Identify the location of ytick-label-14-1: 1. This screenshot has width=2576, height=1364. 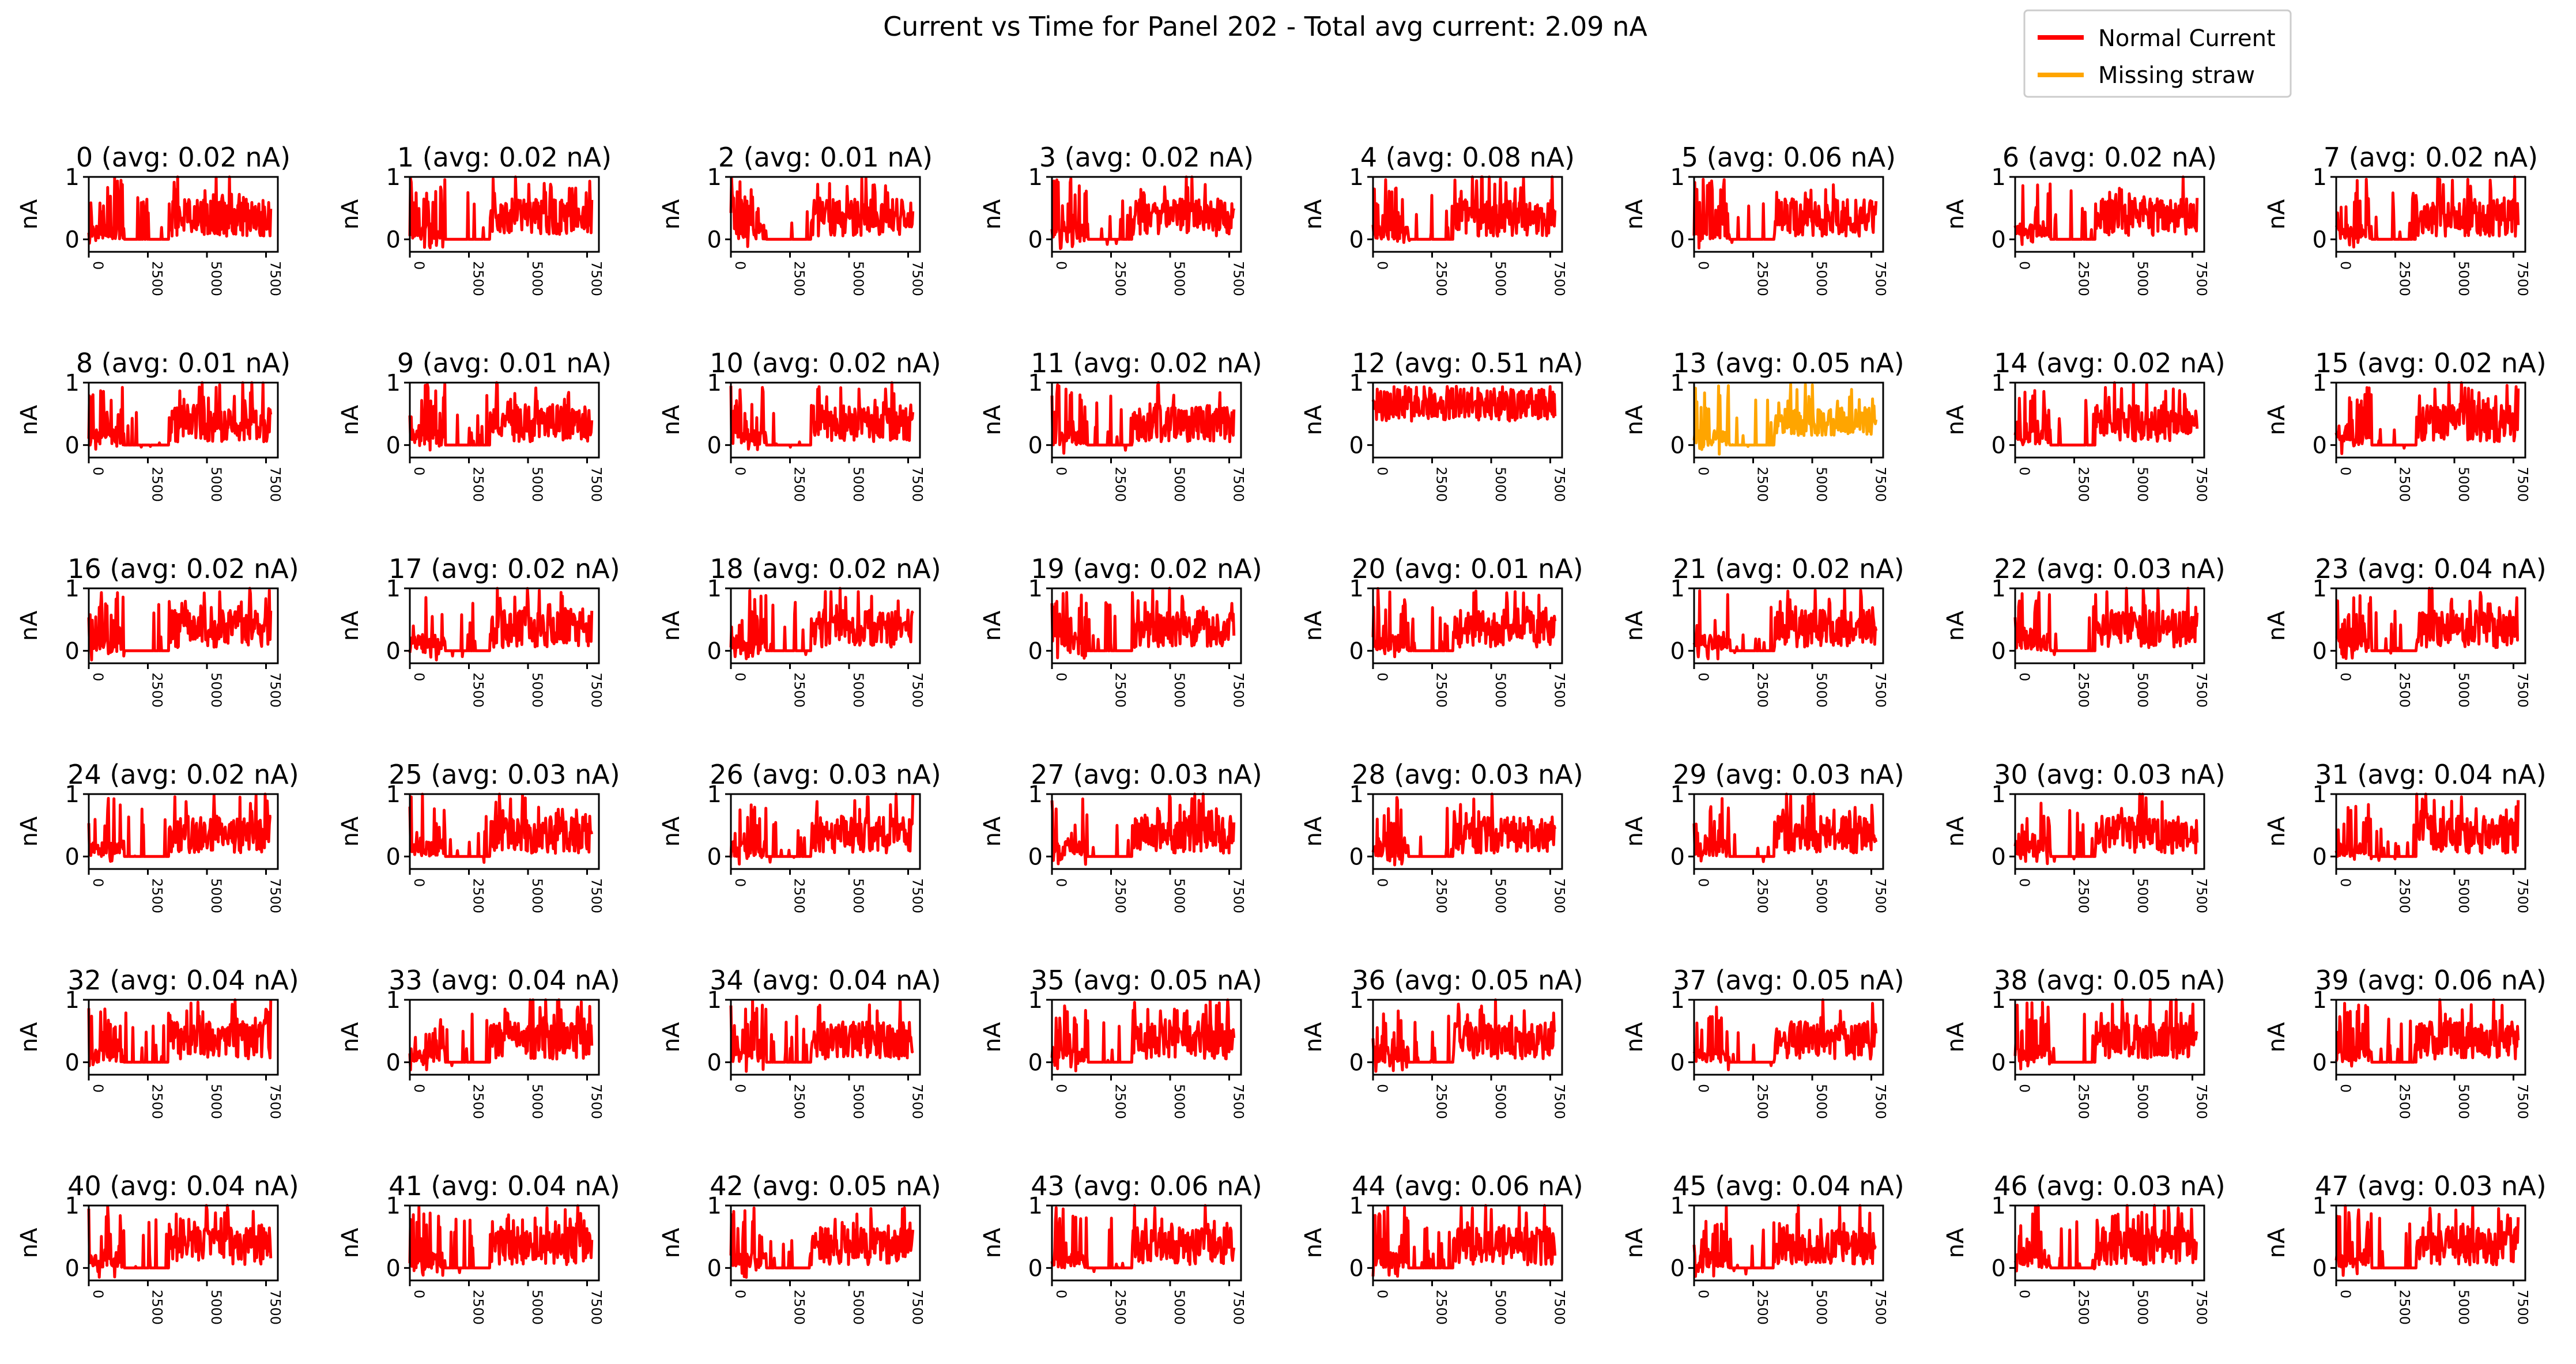
(1999, 383).